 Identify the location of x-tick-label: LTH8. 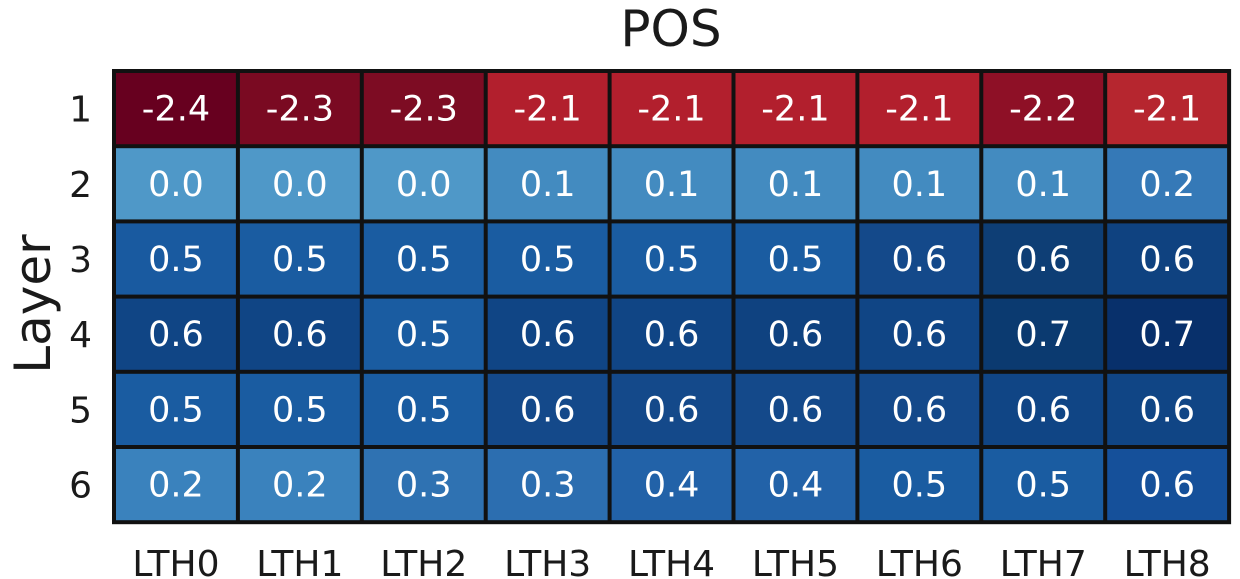
(1167, 561).